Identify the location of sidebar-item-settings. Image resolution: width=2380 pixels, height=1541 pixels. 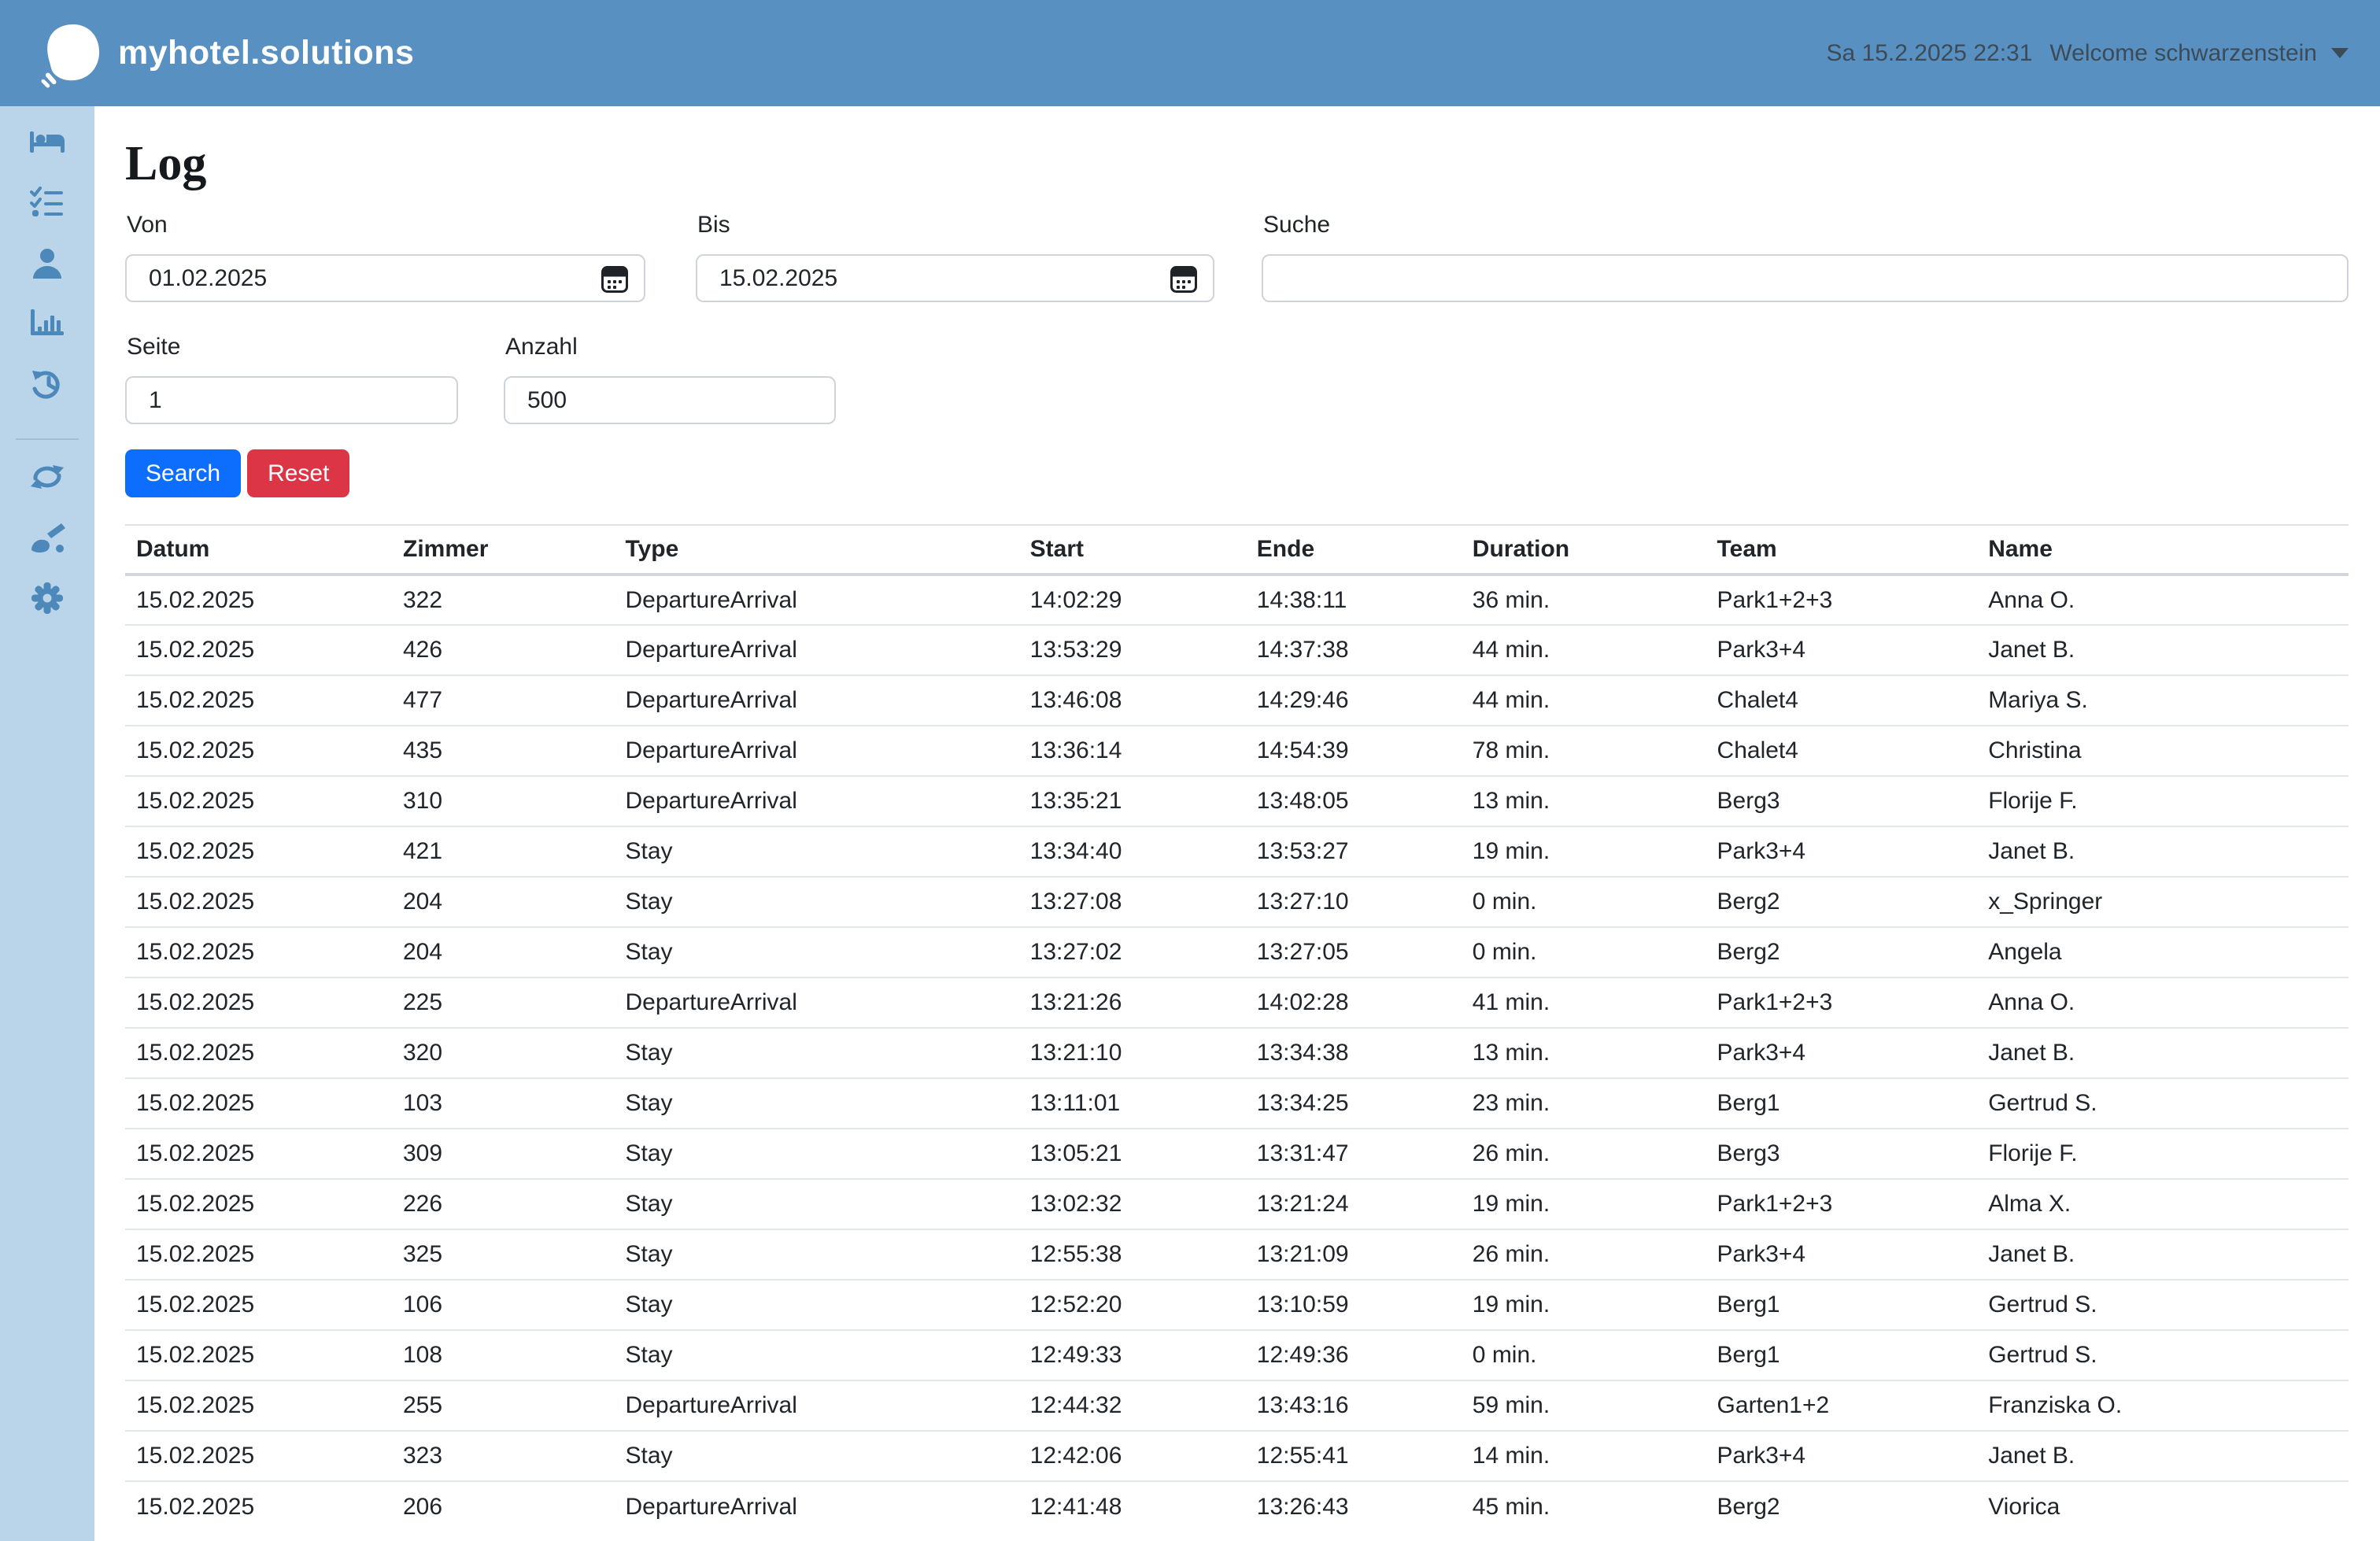
(47, 598).